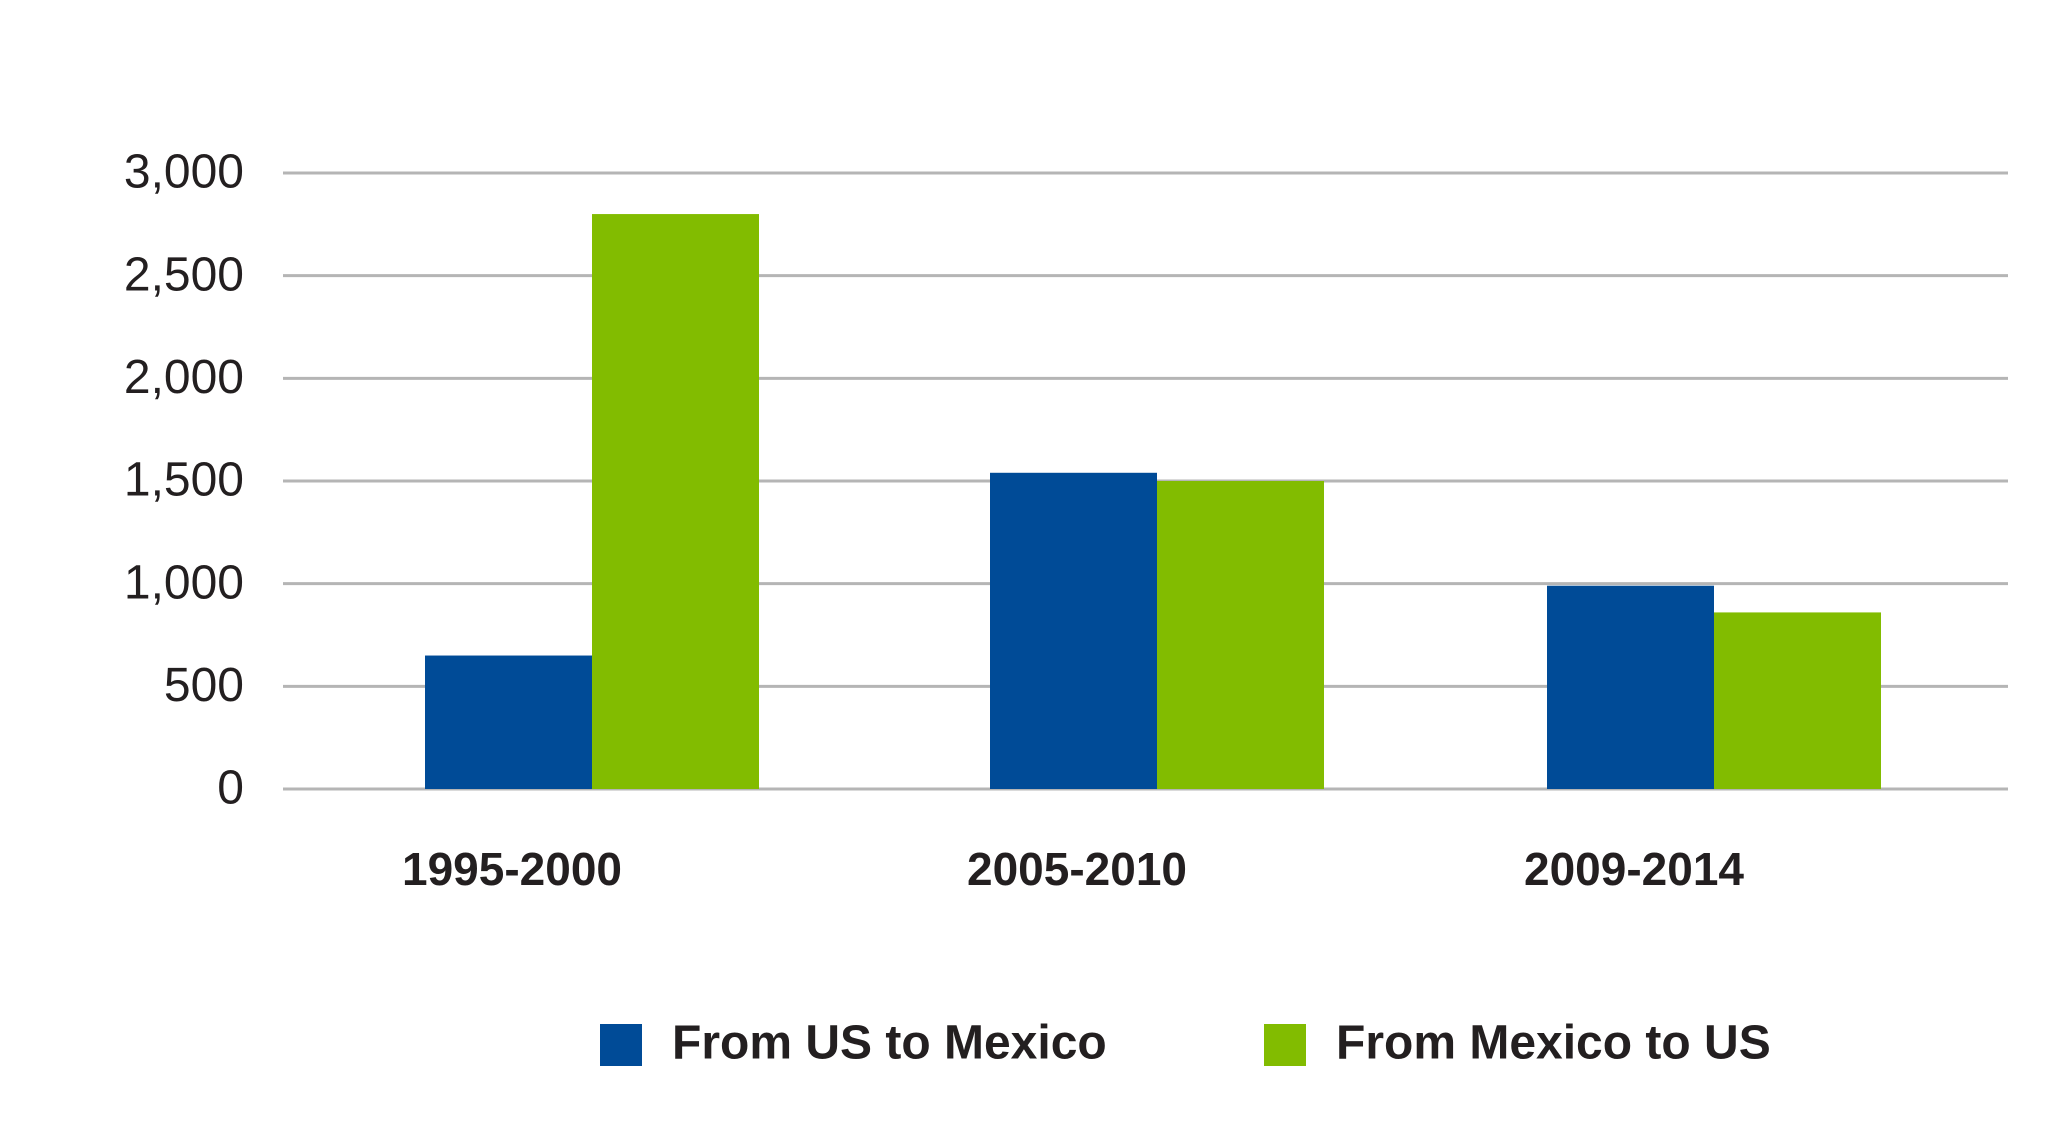 The width and height of the screenshot is (2056, 1128). Describe the element at coordinates (1077, 869) in the screenshot. I see `x-tick-label: 2005-2010` at that location.